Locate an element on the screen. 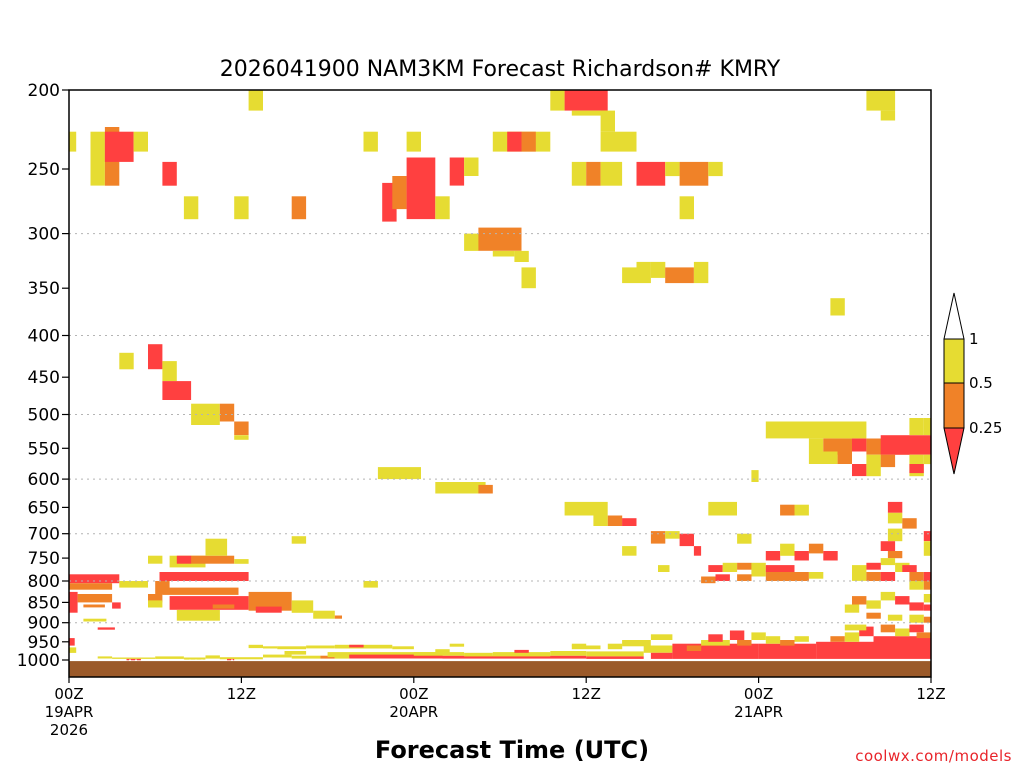  x-tick-label: 21APR is located at coordinates (758, 712).